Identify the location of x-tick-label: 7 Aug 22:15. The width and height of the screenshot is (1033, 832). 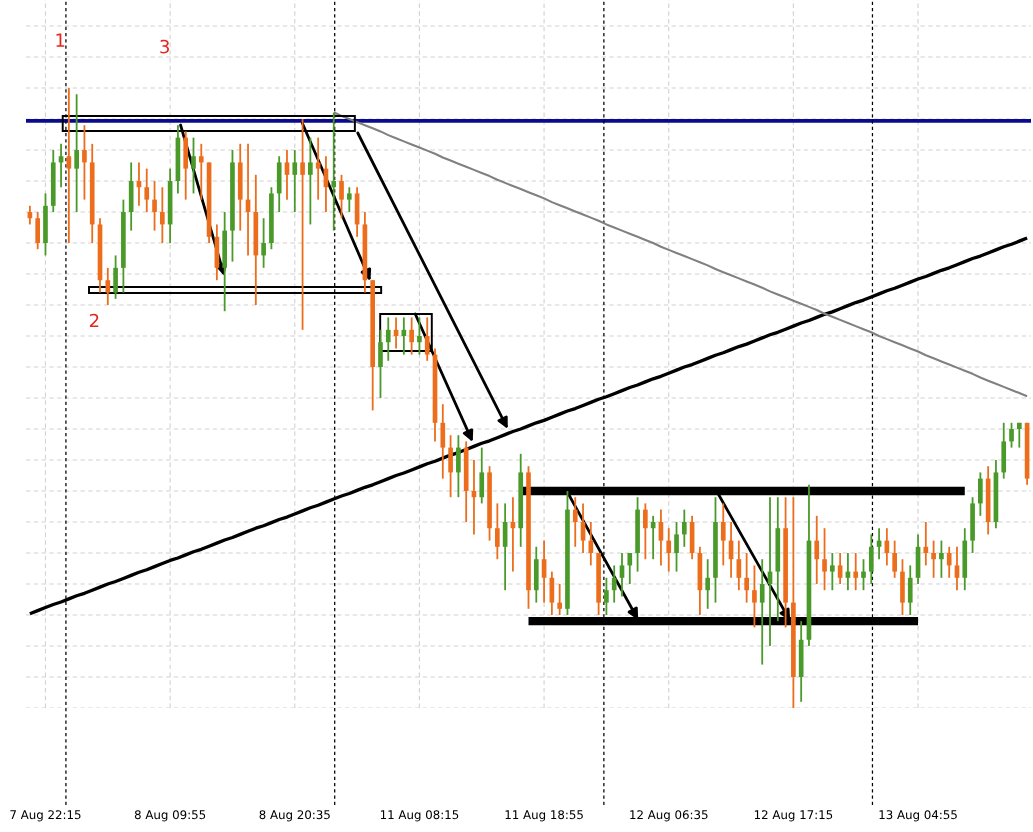
(45, 816).